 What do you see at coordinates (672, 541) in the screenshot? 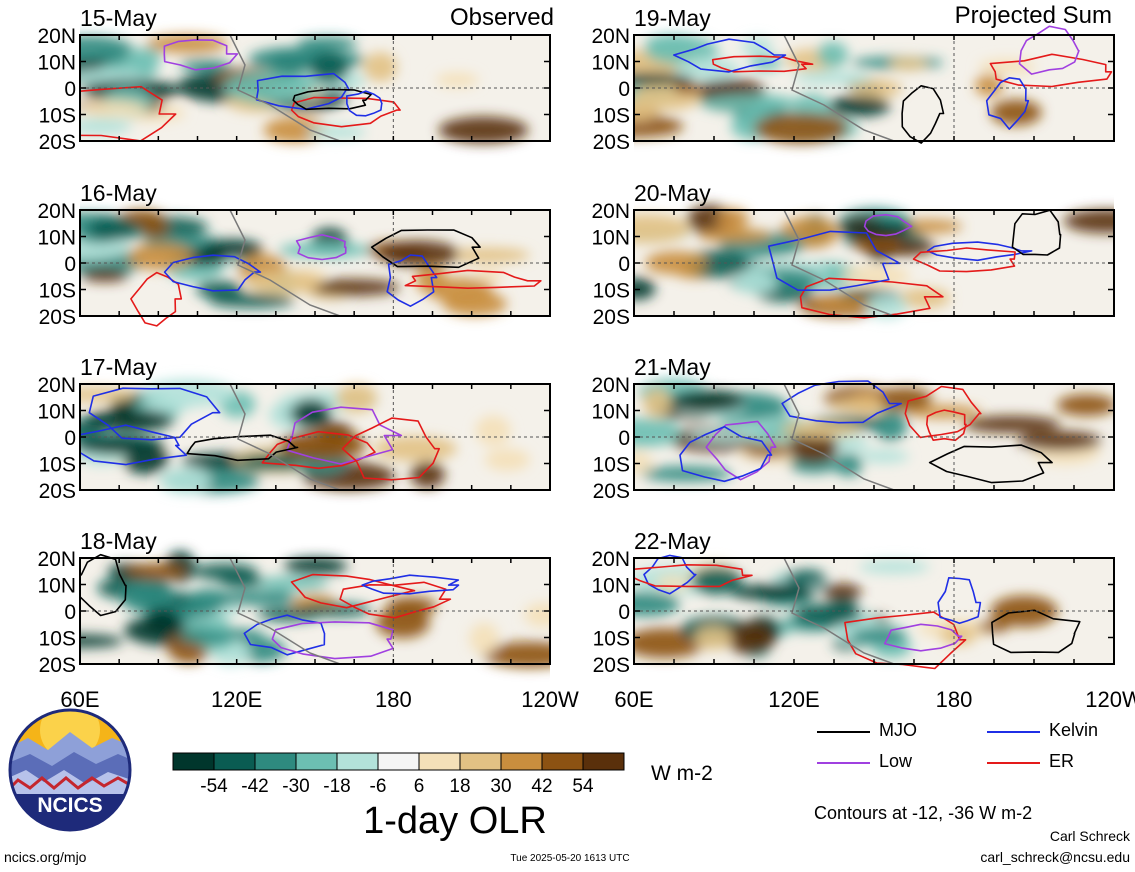
I see `panel-date: 22-May` at bounding box center [672, 541].